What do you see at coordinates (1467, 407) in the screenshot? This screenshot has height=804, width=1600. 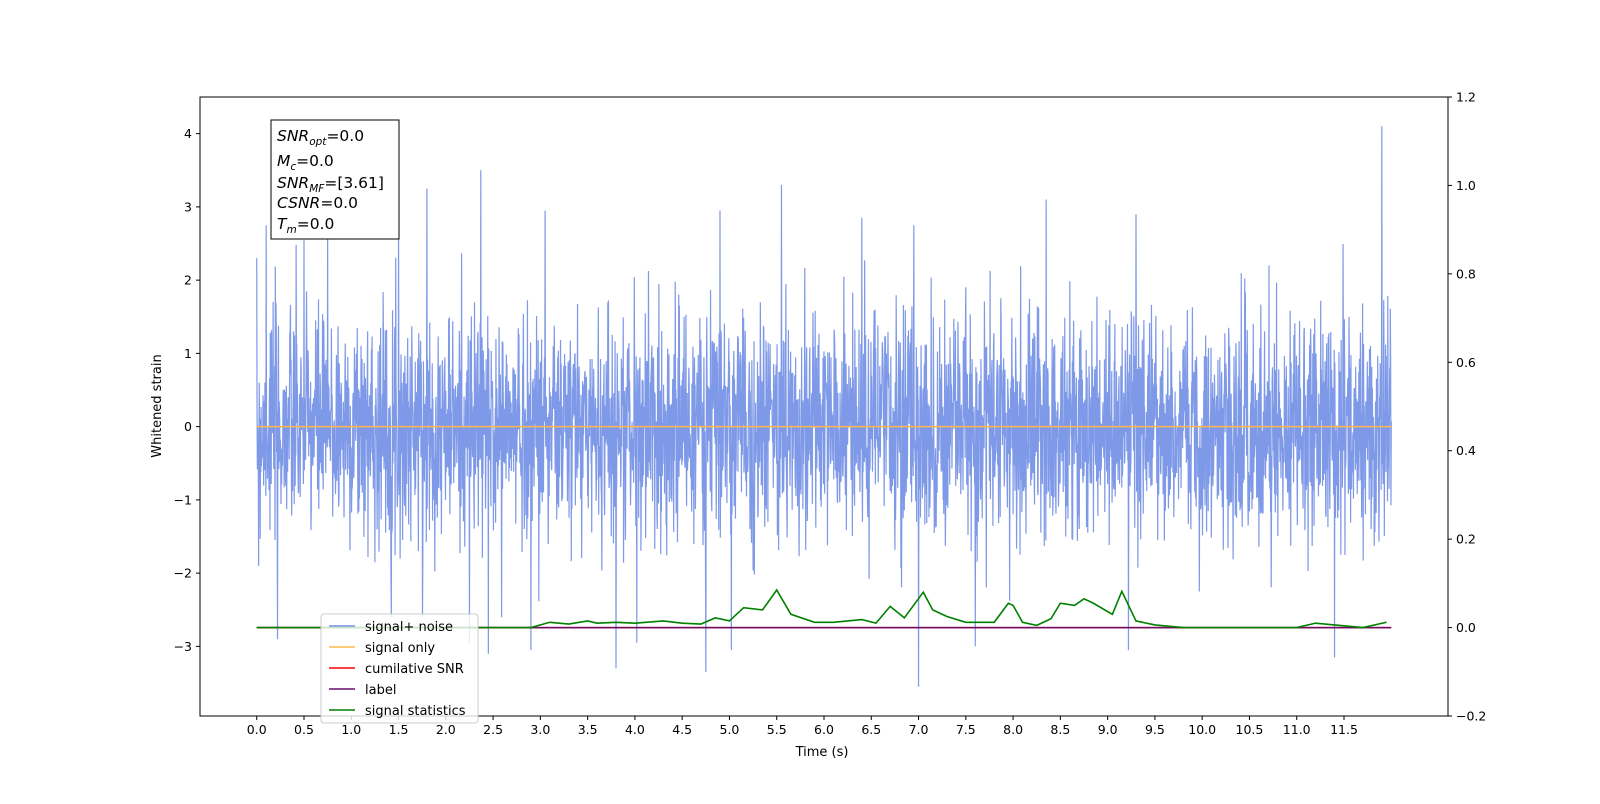 I see `y-axis-right: −0.2 0.0 0.2 0.4 0.6 0.8 1.0 1.2` at bounding box center [1467, 407].